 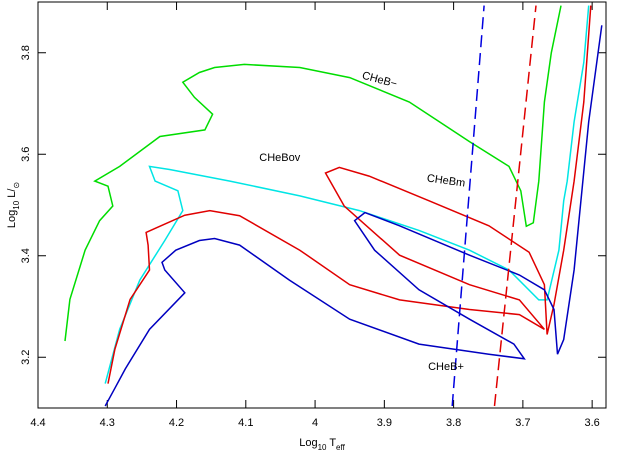 I want to click on axis-label-part: eff, so click(x=341, y=447).